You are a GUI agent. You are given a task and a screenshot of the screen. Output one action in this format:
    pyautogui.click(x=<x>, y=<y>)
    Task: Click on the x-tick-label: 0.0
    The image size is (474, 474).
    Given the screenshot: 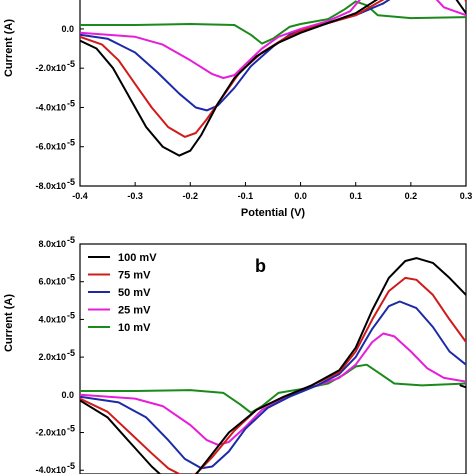 What is the action you would take?
    pyautogui.click(x=300, y=196)
    